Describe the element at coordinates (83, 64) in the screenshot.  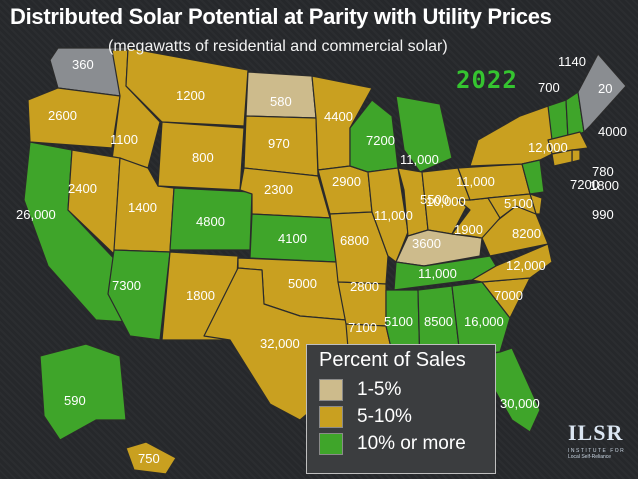
I see `state-label-wa: 360` at that location.